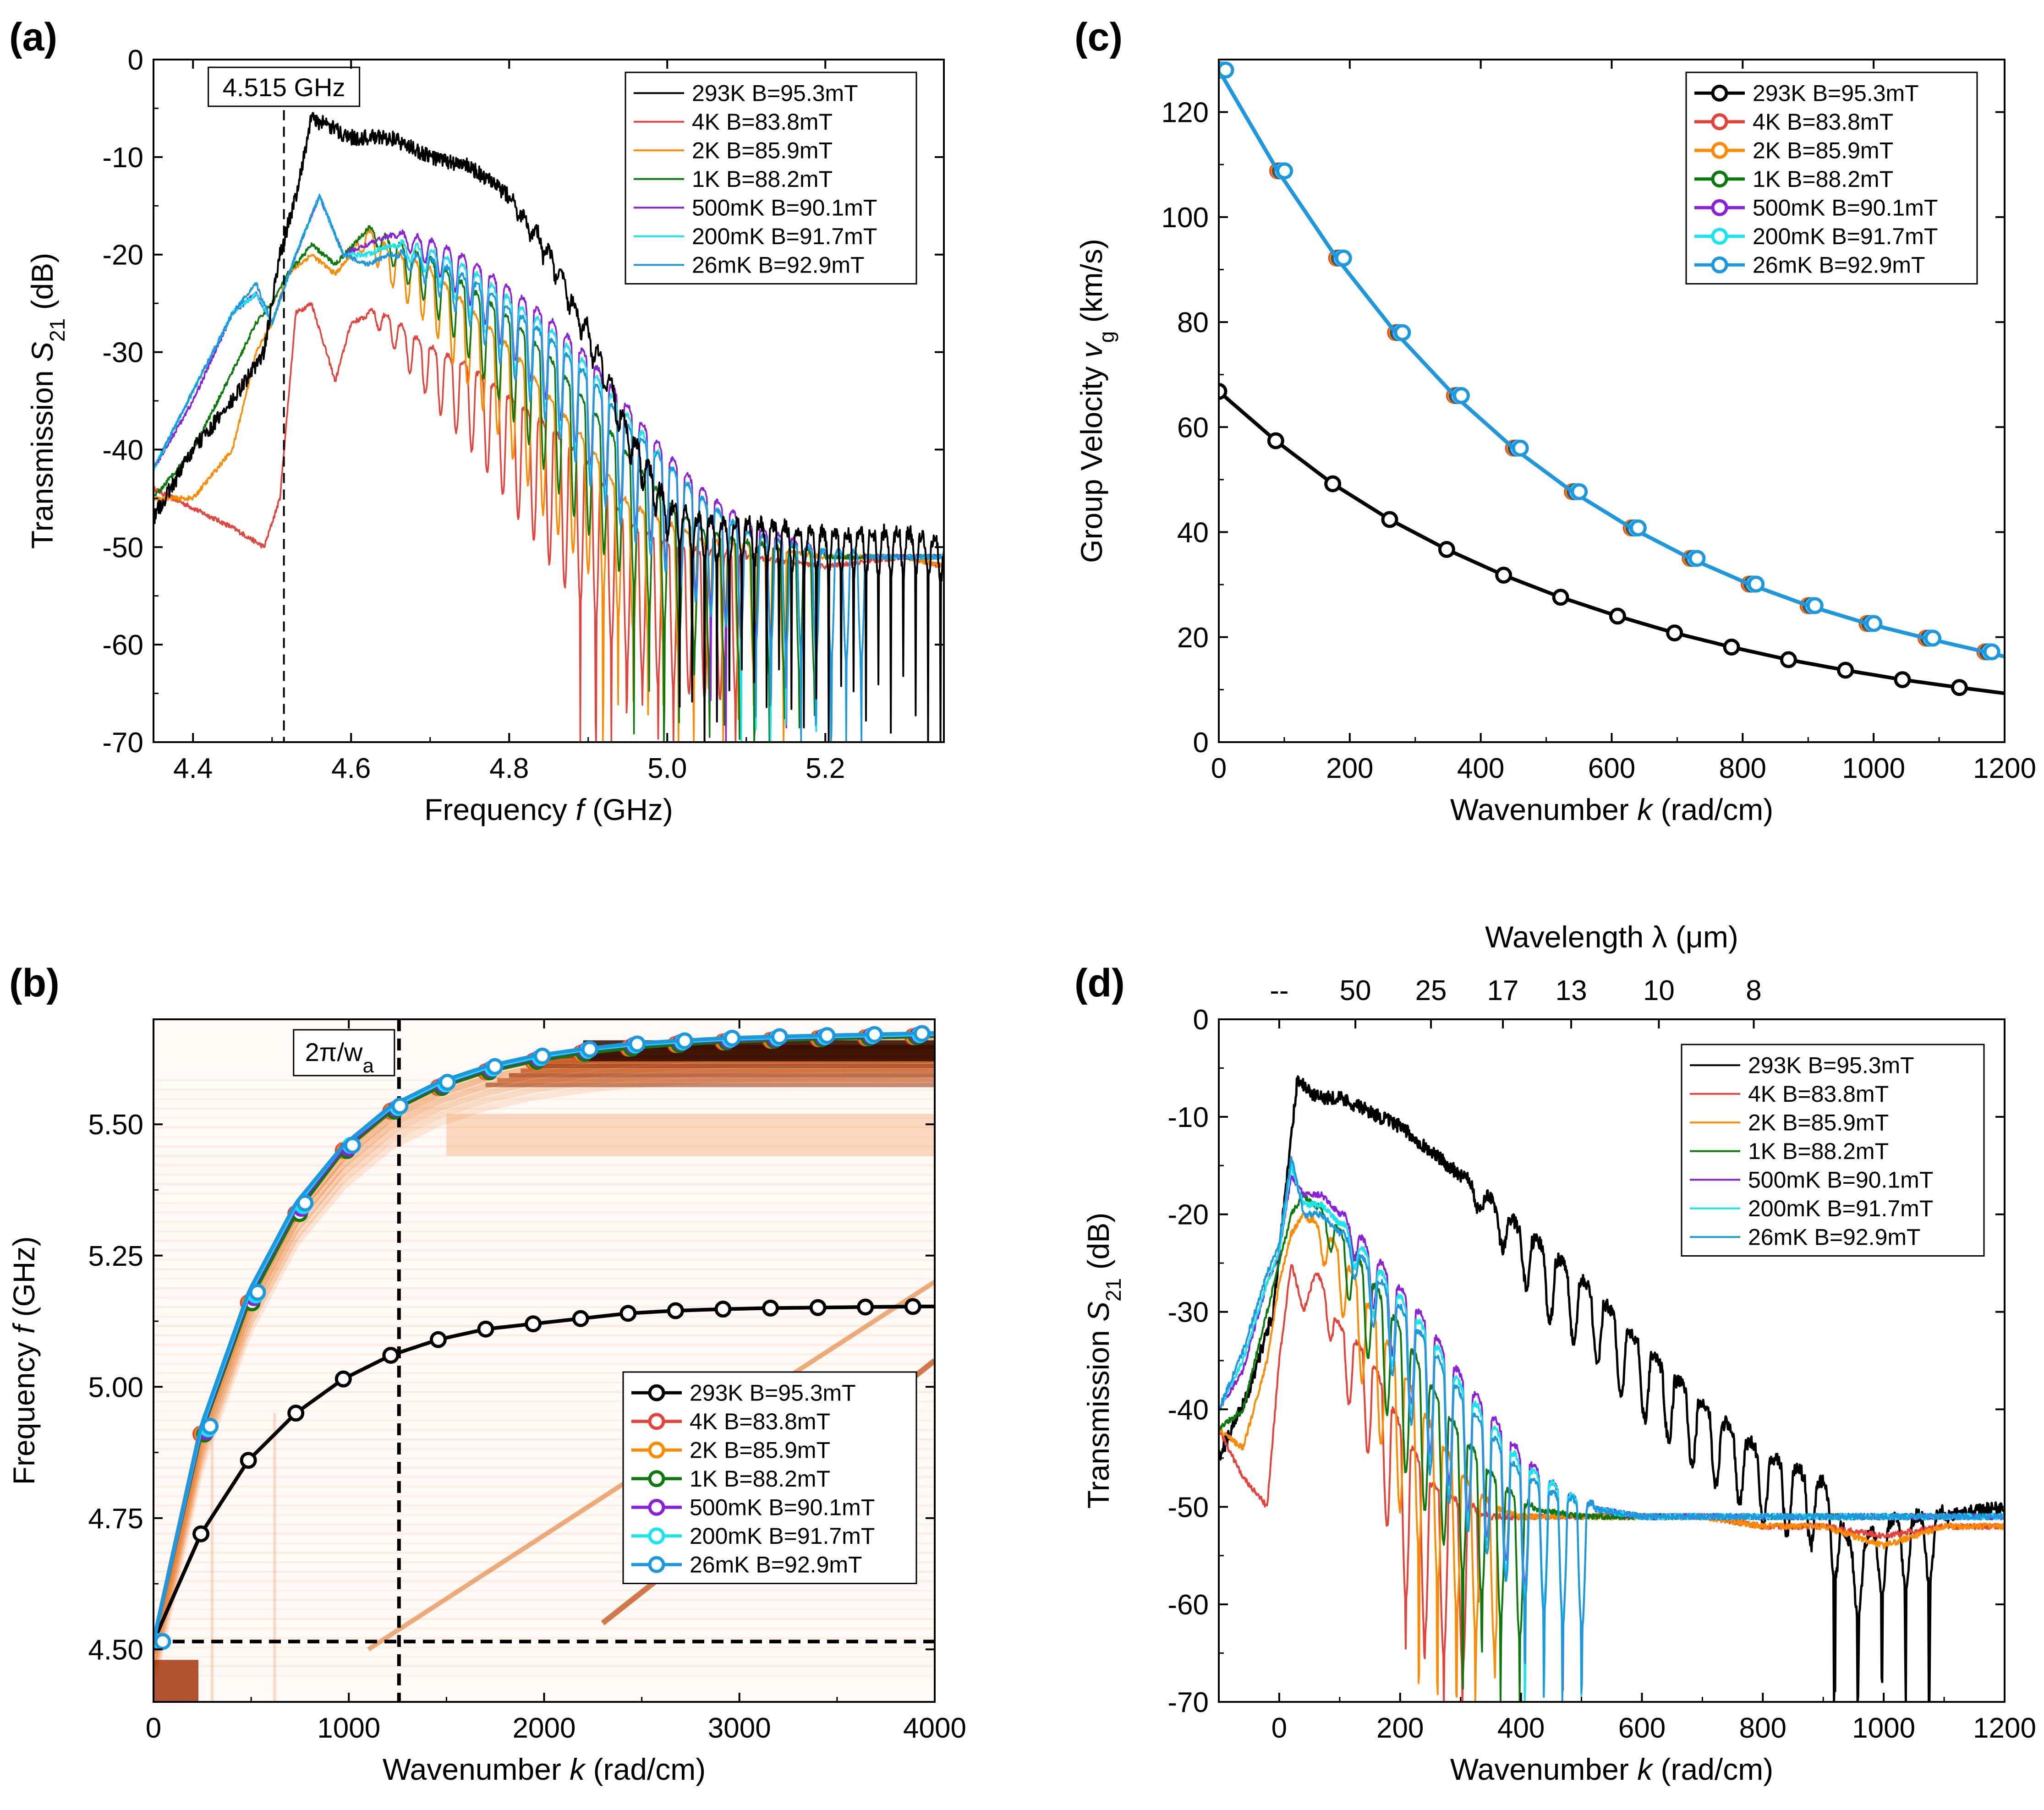 The image size is (2044, 1810). I want to click on y-tick-label: 100, so click(1185, 218).